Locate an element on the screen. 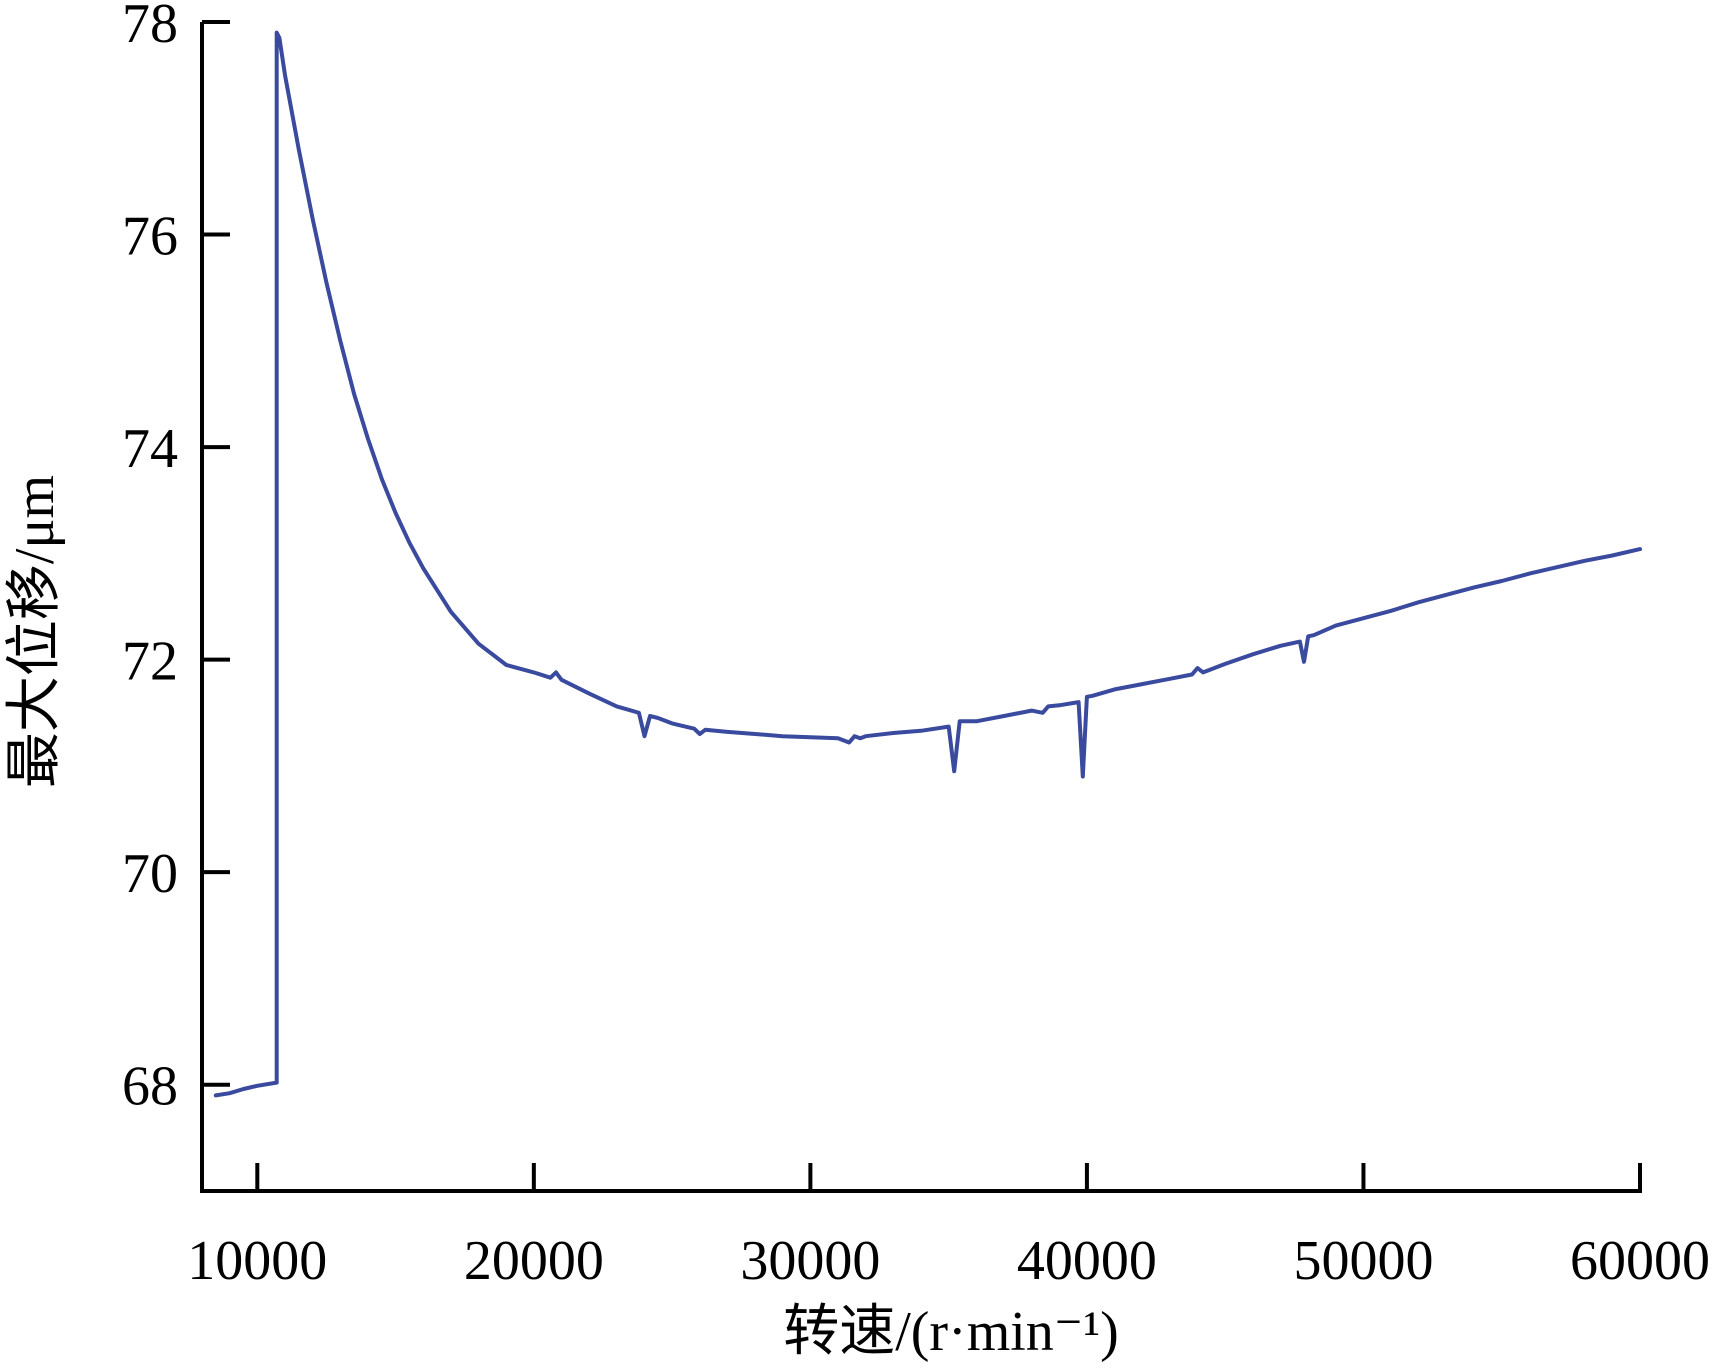  y-tick-label: 74 is located at coordinates (150, 449).